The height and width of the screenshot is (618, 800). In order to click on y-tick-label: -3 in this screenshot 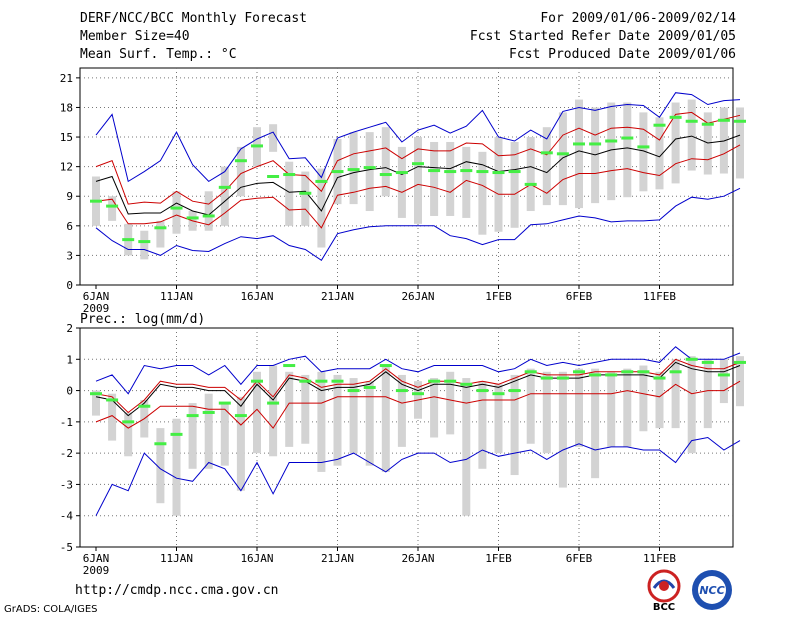, I will do `click(66, 484)`.